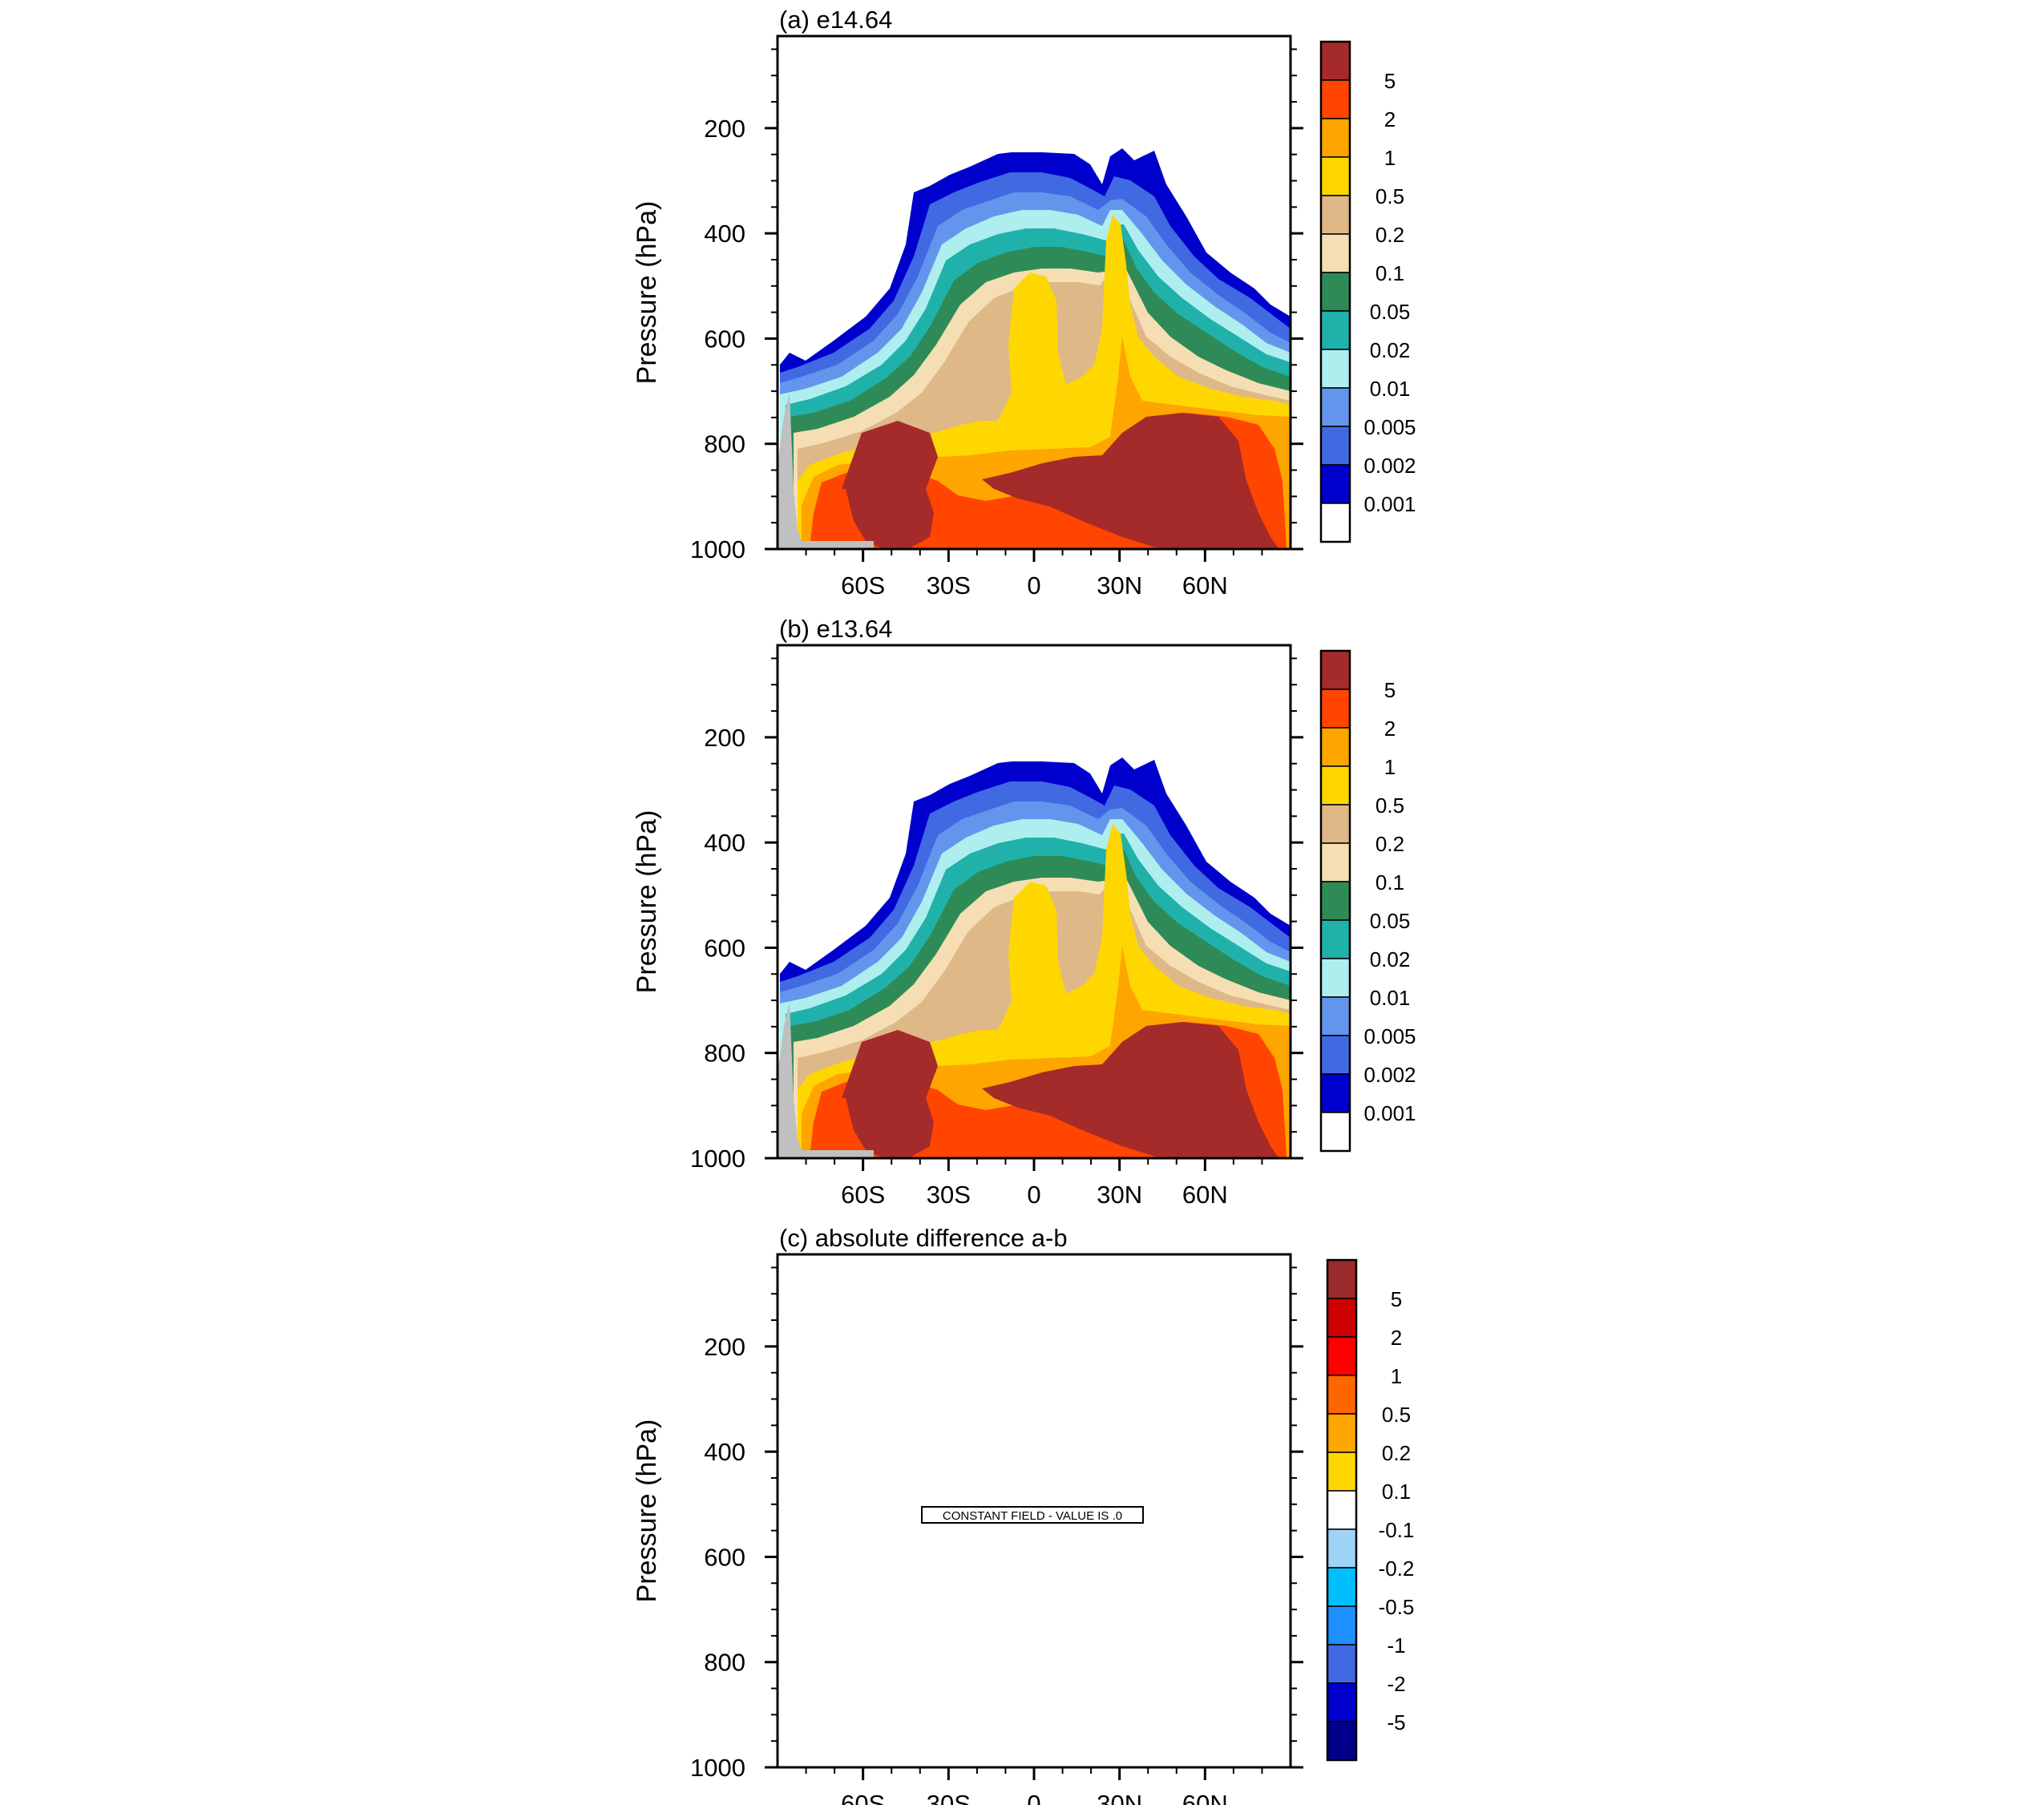 The image size is (2044, 1805). What do you see at coordinates (1397, 1569) in the screenshot?
I see `colorbar-label: -0.2` at bounding box center [1397, 1569].